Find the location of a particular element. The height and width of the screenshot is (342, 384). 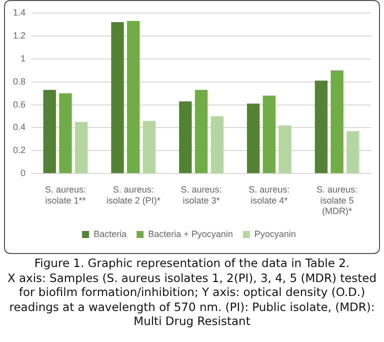

legend-label: Bacteria is located at coordinates (110, 233).